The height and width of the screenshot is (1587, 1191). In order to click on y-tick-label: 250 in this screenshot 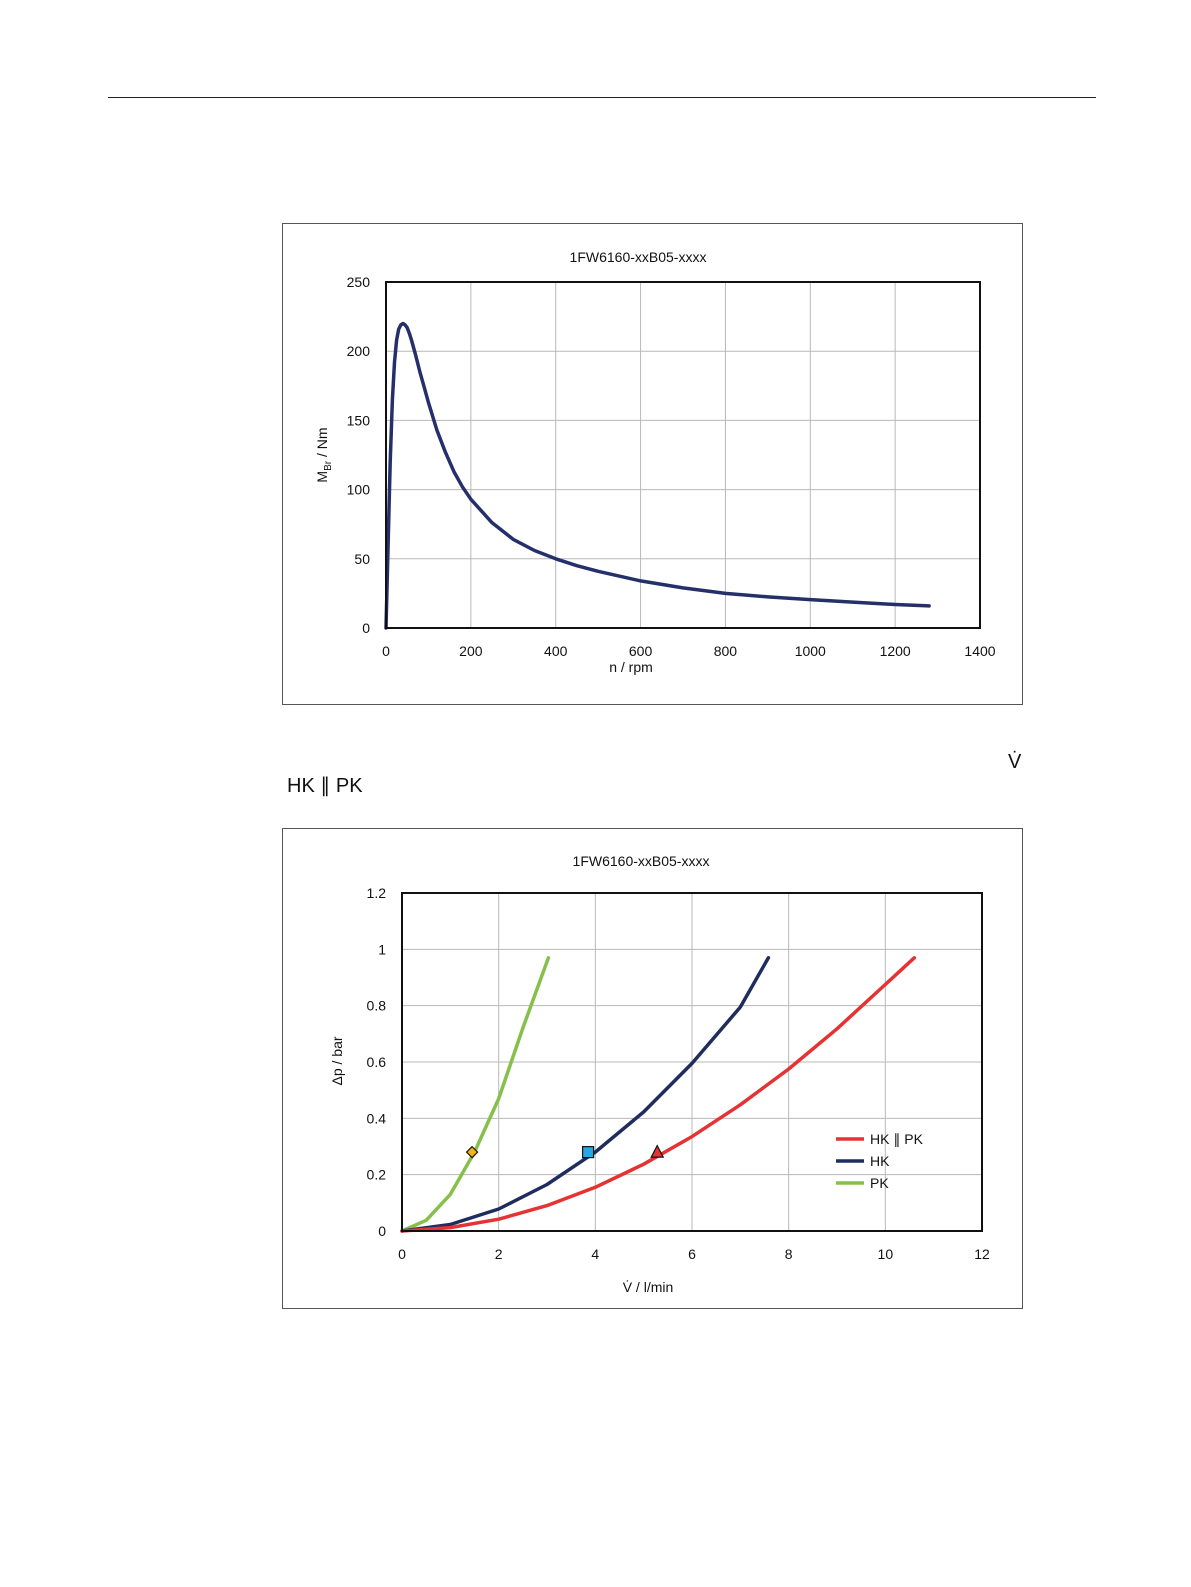, I will do `click(359, 282)`.